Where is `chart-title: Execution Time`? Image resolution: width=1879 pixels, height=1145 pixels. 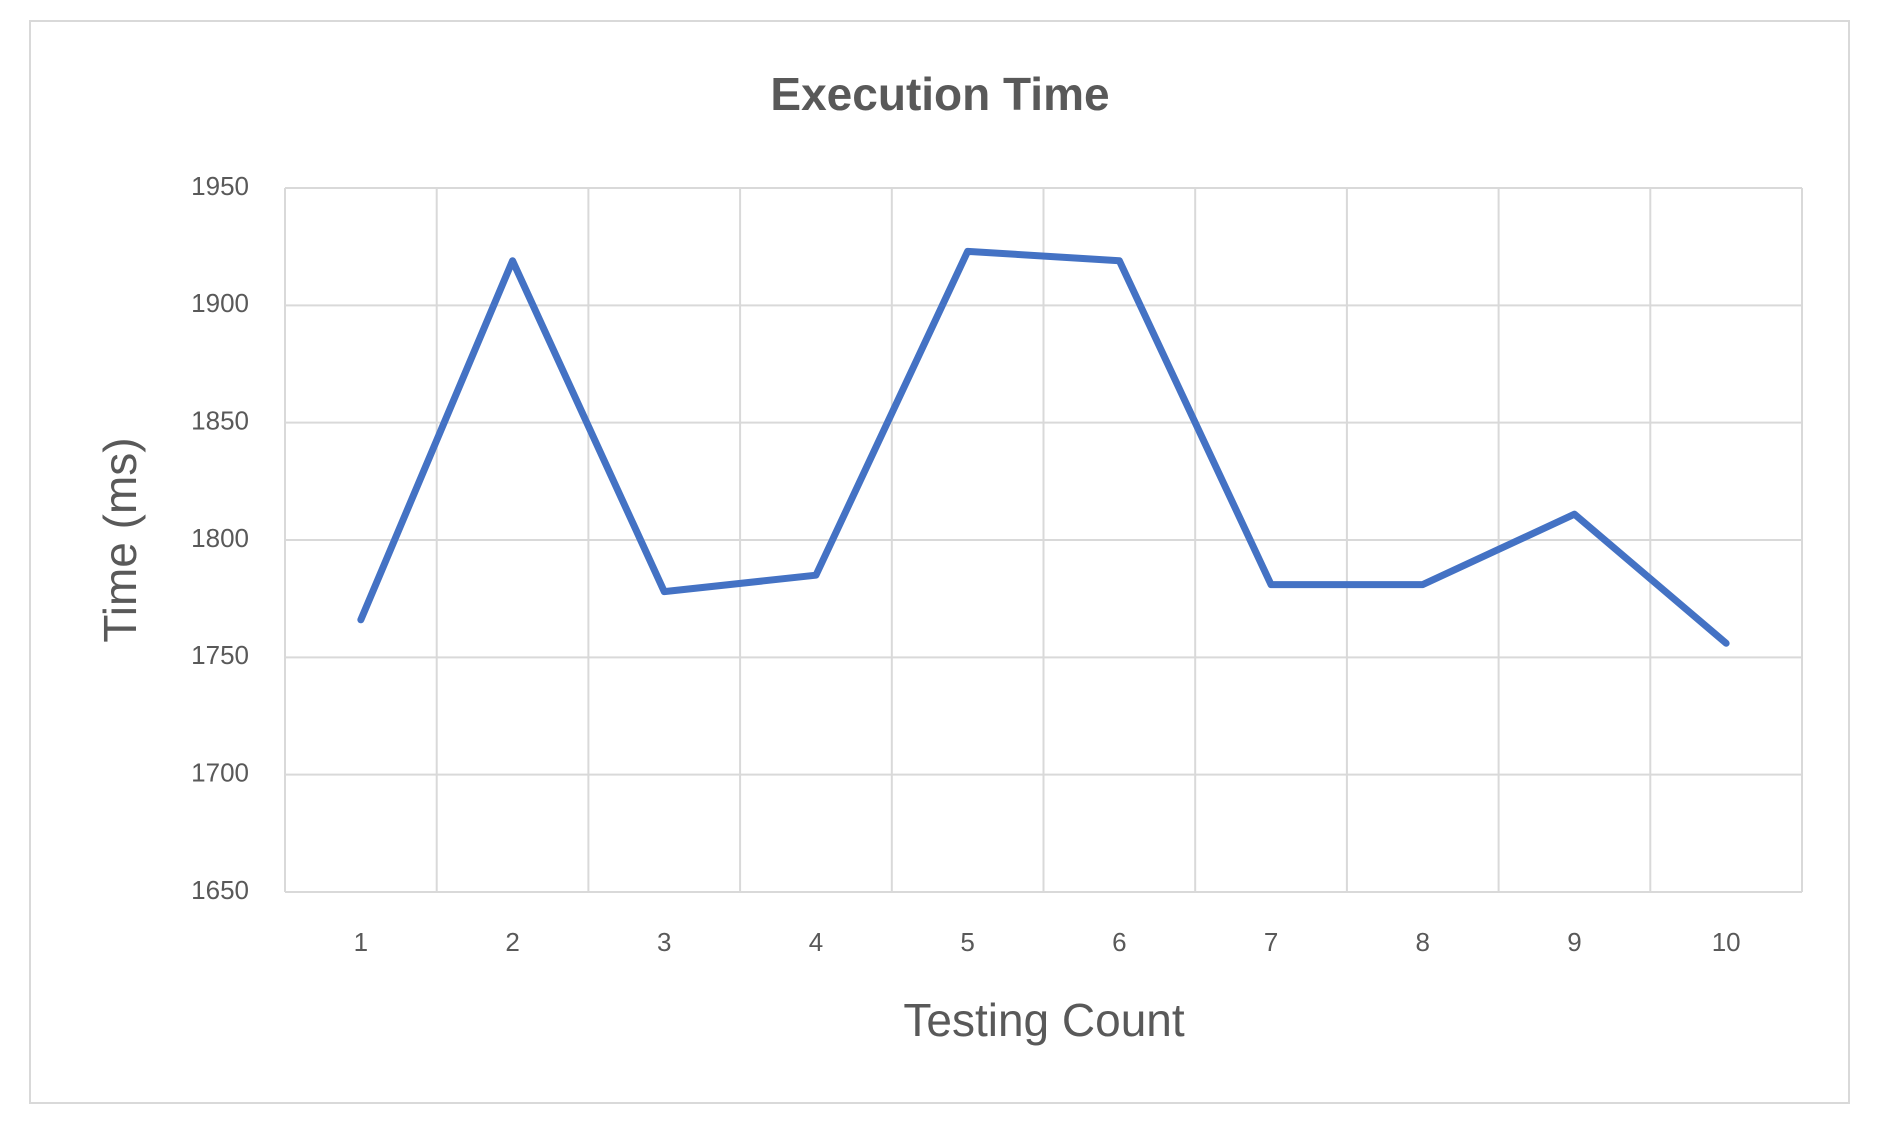 chart-title: Execution Time is located at coordinates (939, 94).